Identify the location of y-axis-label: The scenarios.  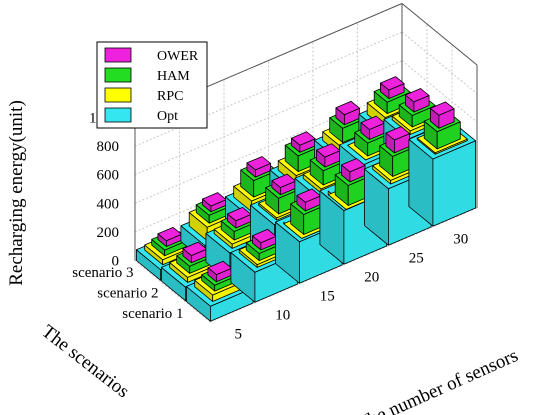
(86, 361).